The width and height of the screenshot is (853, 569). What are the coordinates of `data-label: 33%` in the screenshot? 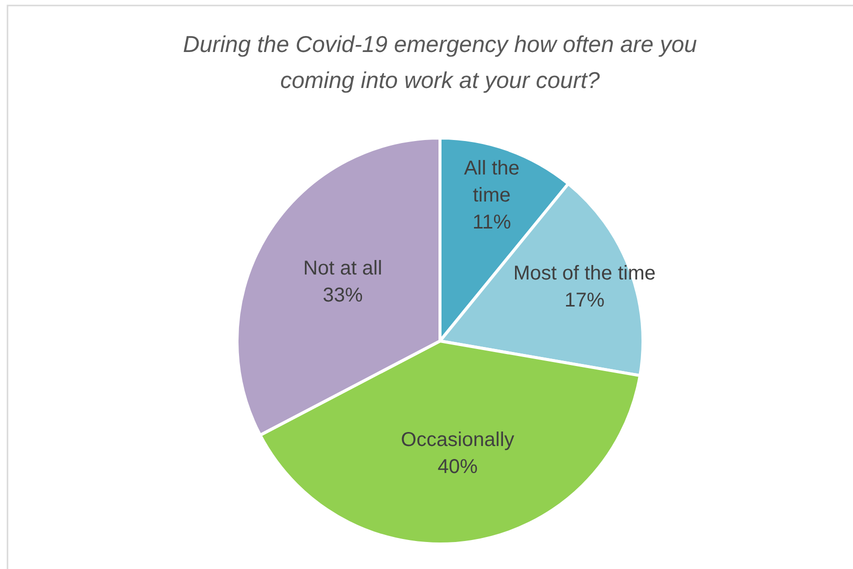 It's located at (342, 295).